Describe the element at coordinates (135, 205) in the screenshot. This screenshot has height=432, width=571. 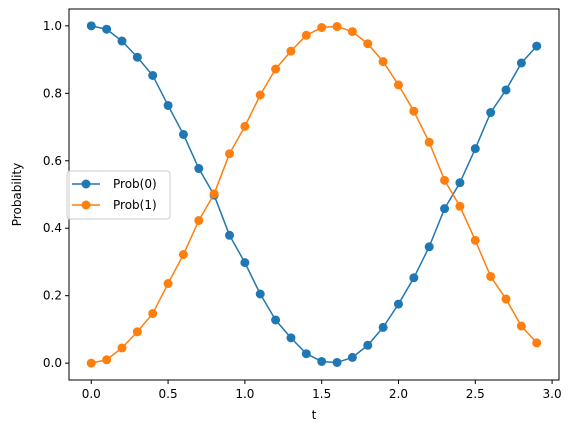
I see `legend-label: Prob(1)` at that location.